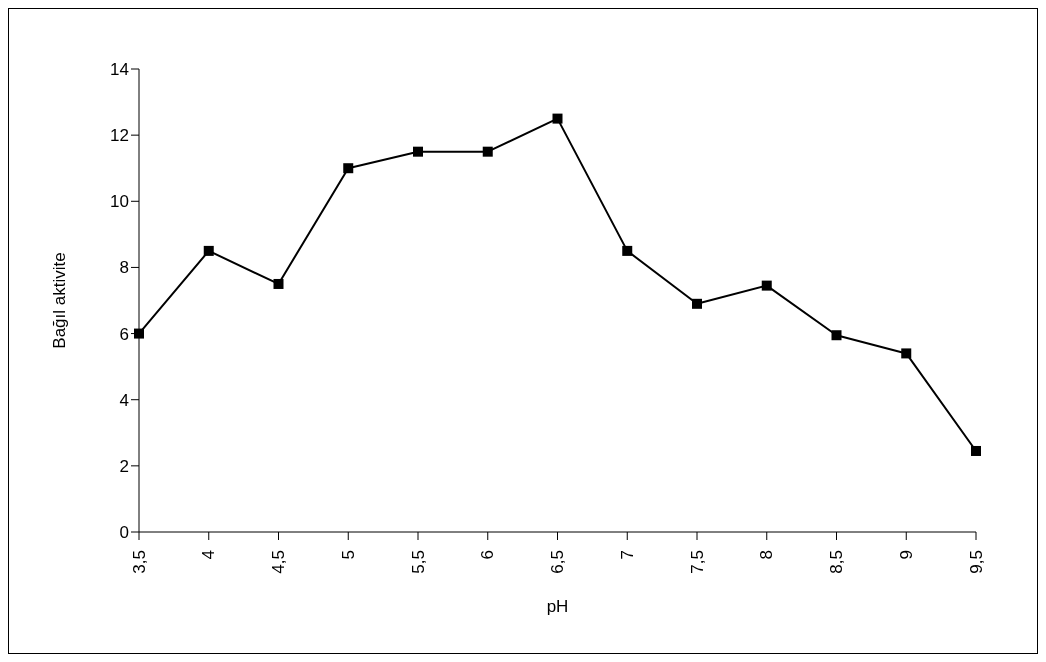 This screenshot has height=662, width=1046. What do you see at coordinates (627, 555) in the screenshot?
I see `x-tick-label: 7` at bounding box center [627, 555].